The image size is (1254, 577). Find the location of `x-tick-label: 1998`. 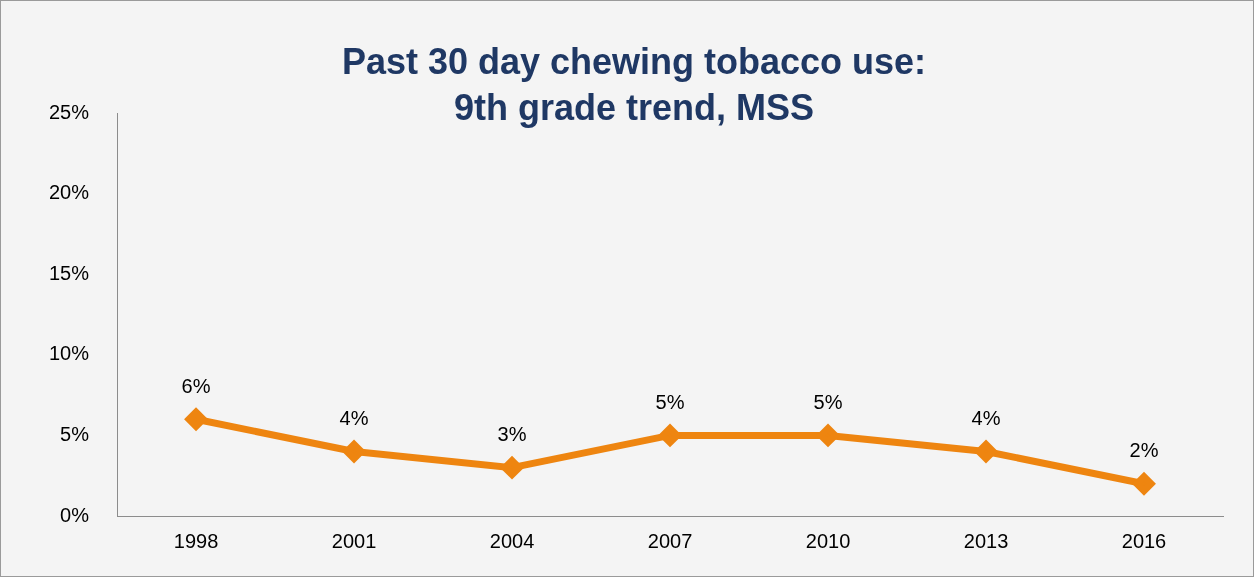

x-tick-label: 1998 is located at coordinates (196, 540).